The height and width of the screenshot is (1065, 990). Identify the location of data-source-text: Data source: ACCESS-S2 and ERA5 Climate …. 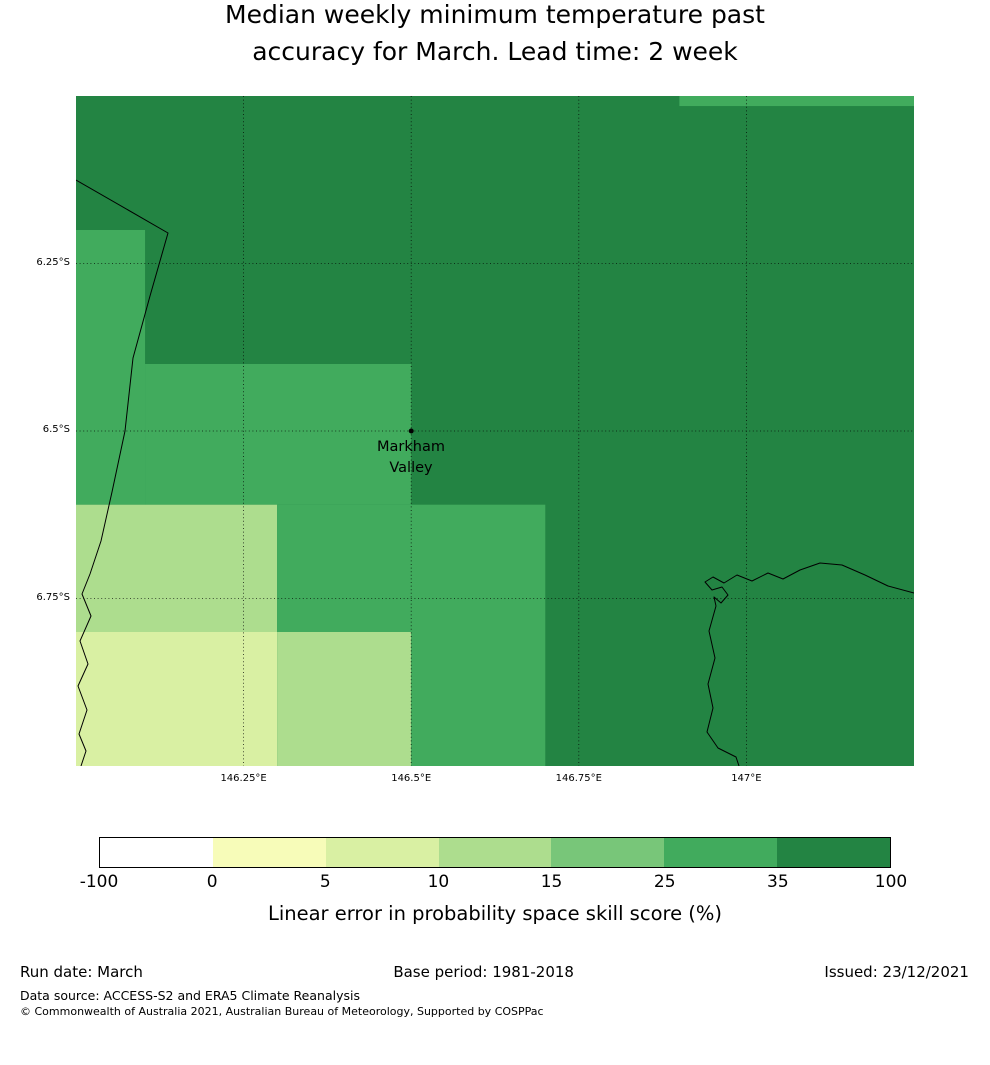
(190, 995).